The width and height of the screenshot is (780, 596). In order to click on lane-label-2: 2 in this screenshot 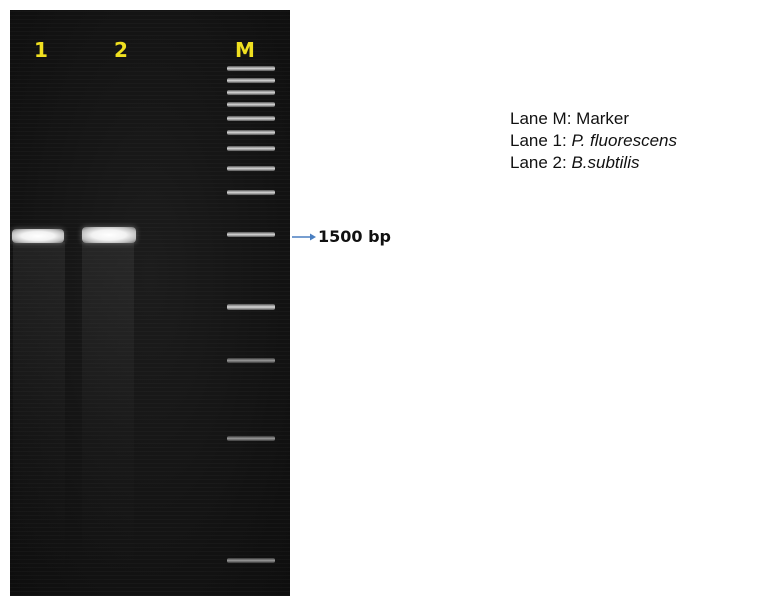, I will do `click(121, 50)`.